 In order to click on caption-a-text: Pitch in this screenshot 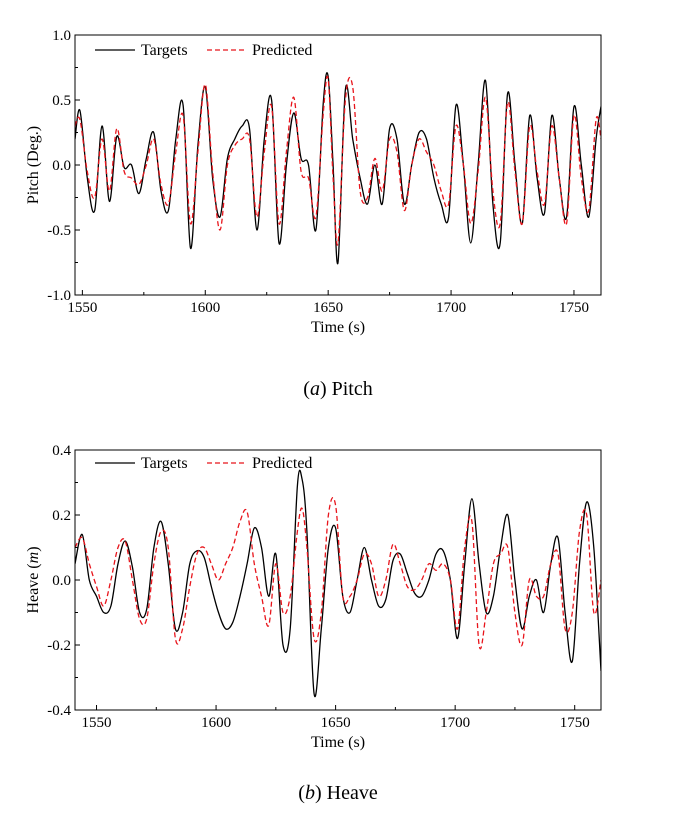, I will do `click(352, 389)`.